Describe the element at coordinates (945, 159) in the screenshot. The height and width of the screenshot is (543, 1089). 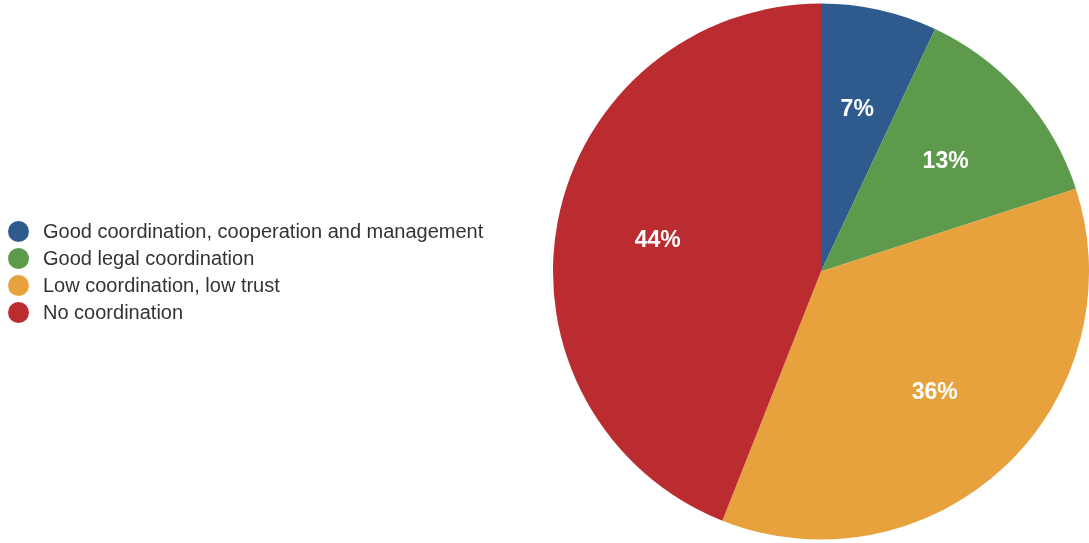
I see `data-label: 13%` at that location.